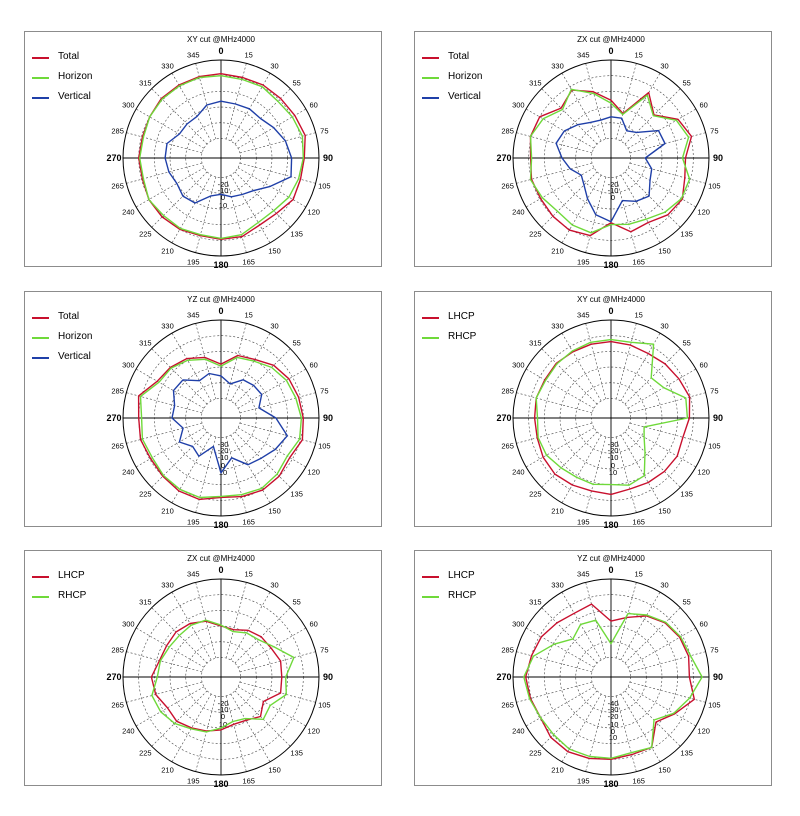 Image resolution: width=800 pixels, height=816 pixels. I want to click on angle-tick-label: 165, so click(638, 780).